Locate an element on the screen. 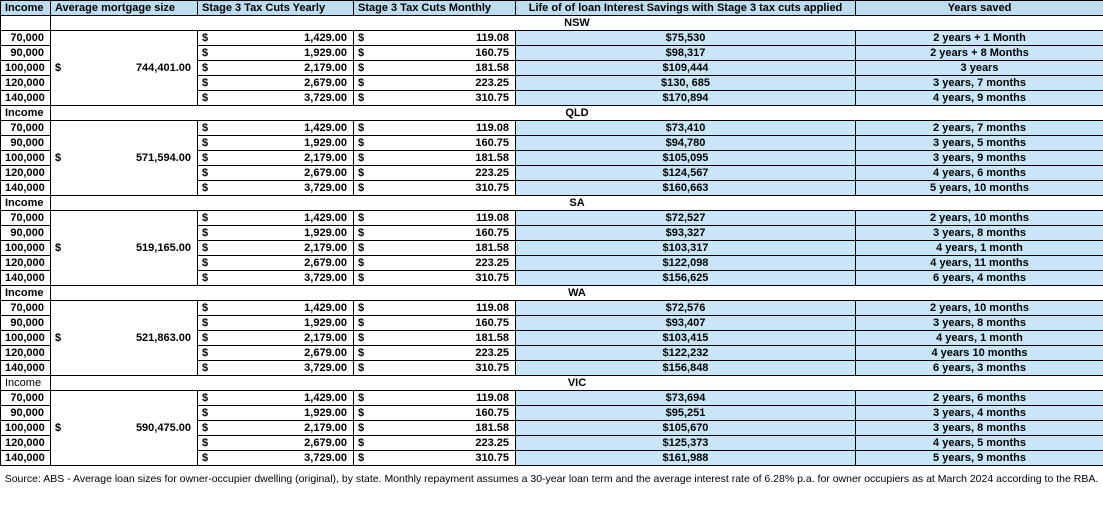  cell-interest-savings: $160,663 is located at coordinates (685, 188).